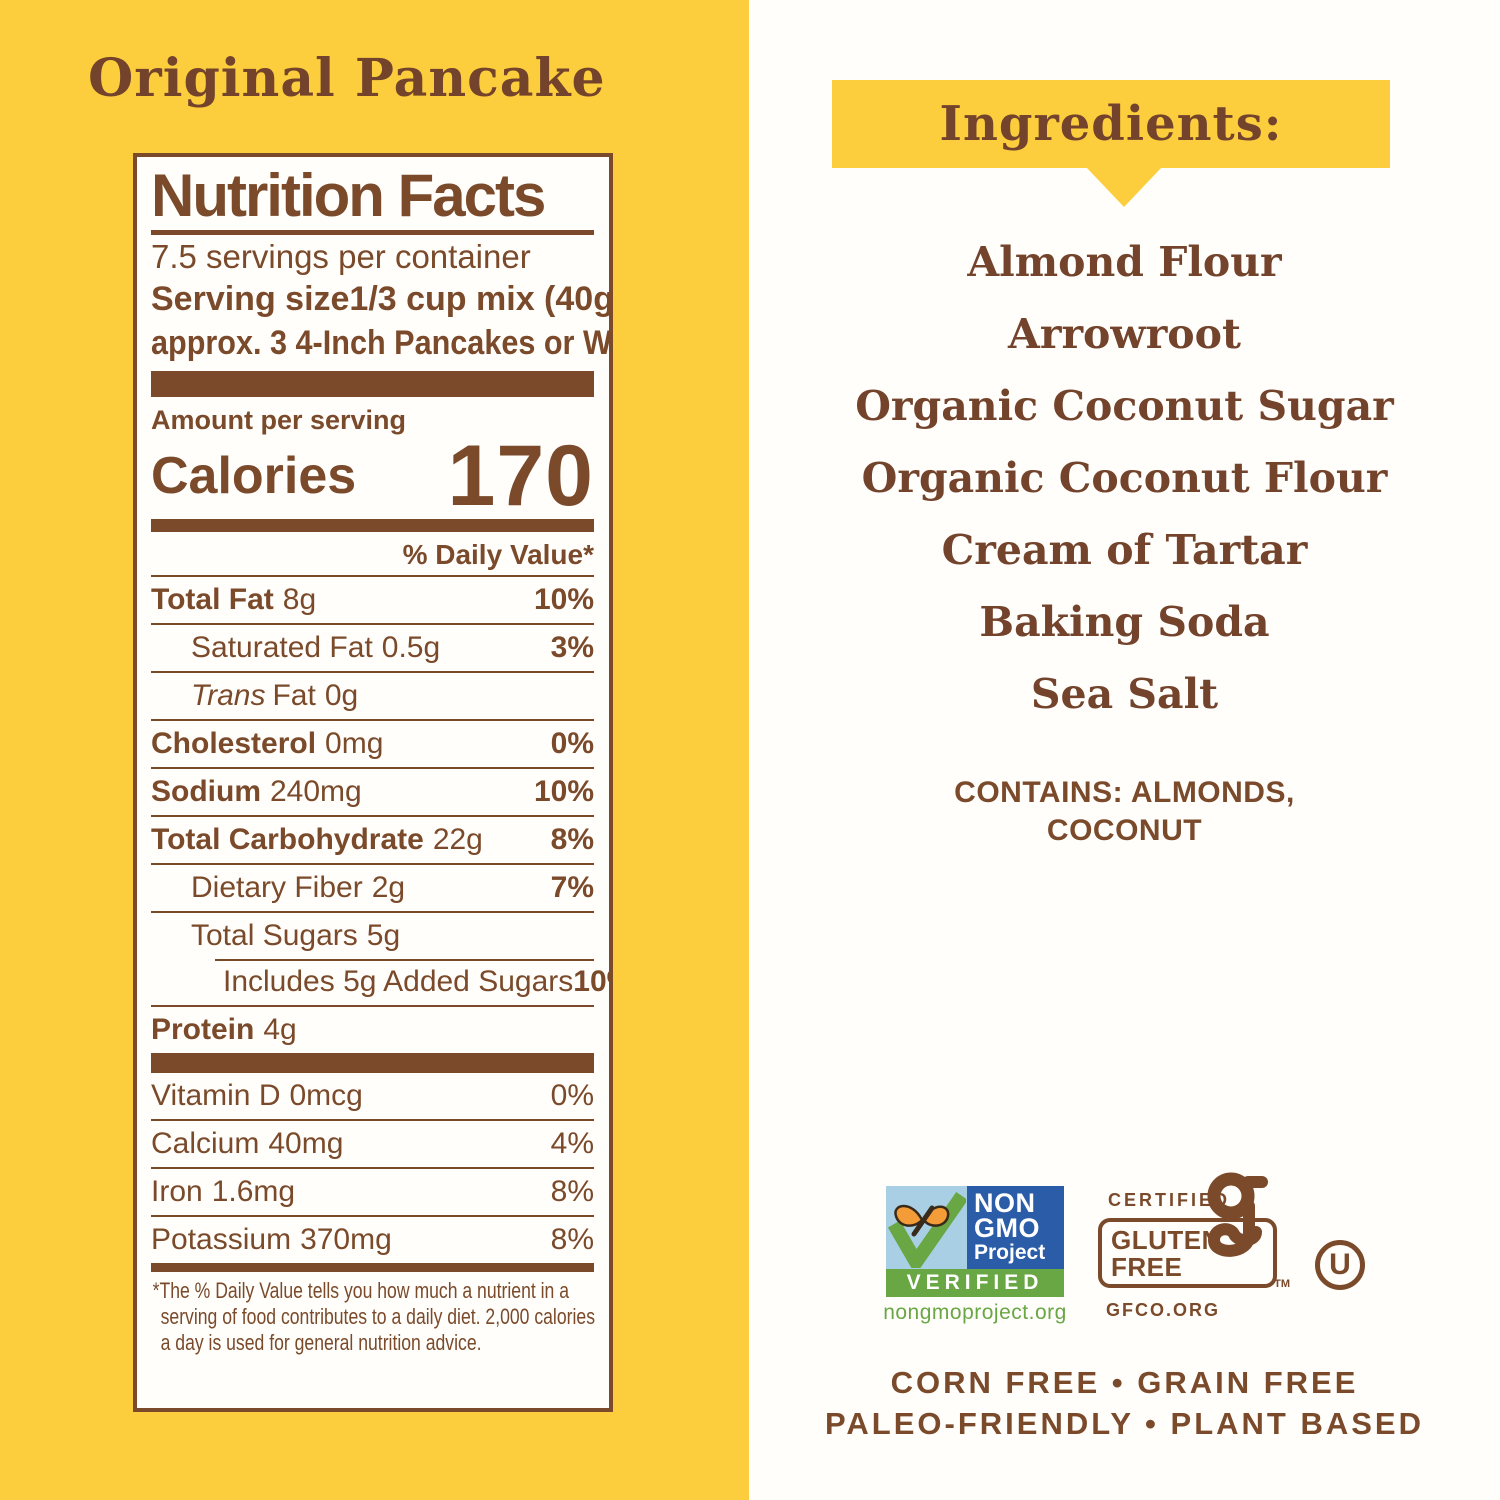  Describe the element at coordinates (372, 200) in the screenshot. I see `nutrition-facts-title: Nutrition Facts` at that location.